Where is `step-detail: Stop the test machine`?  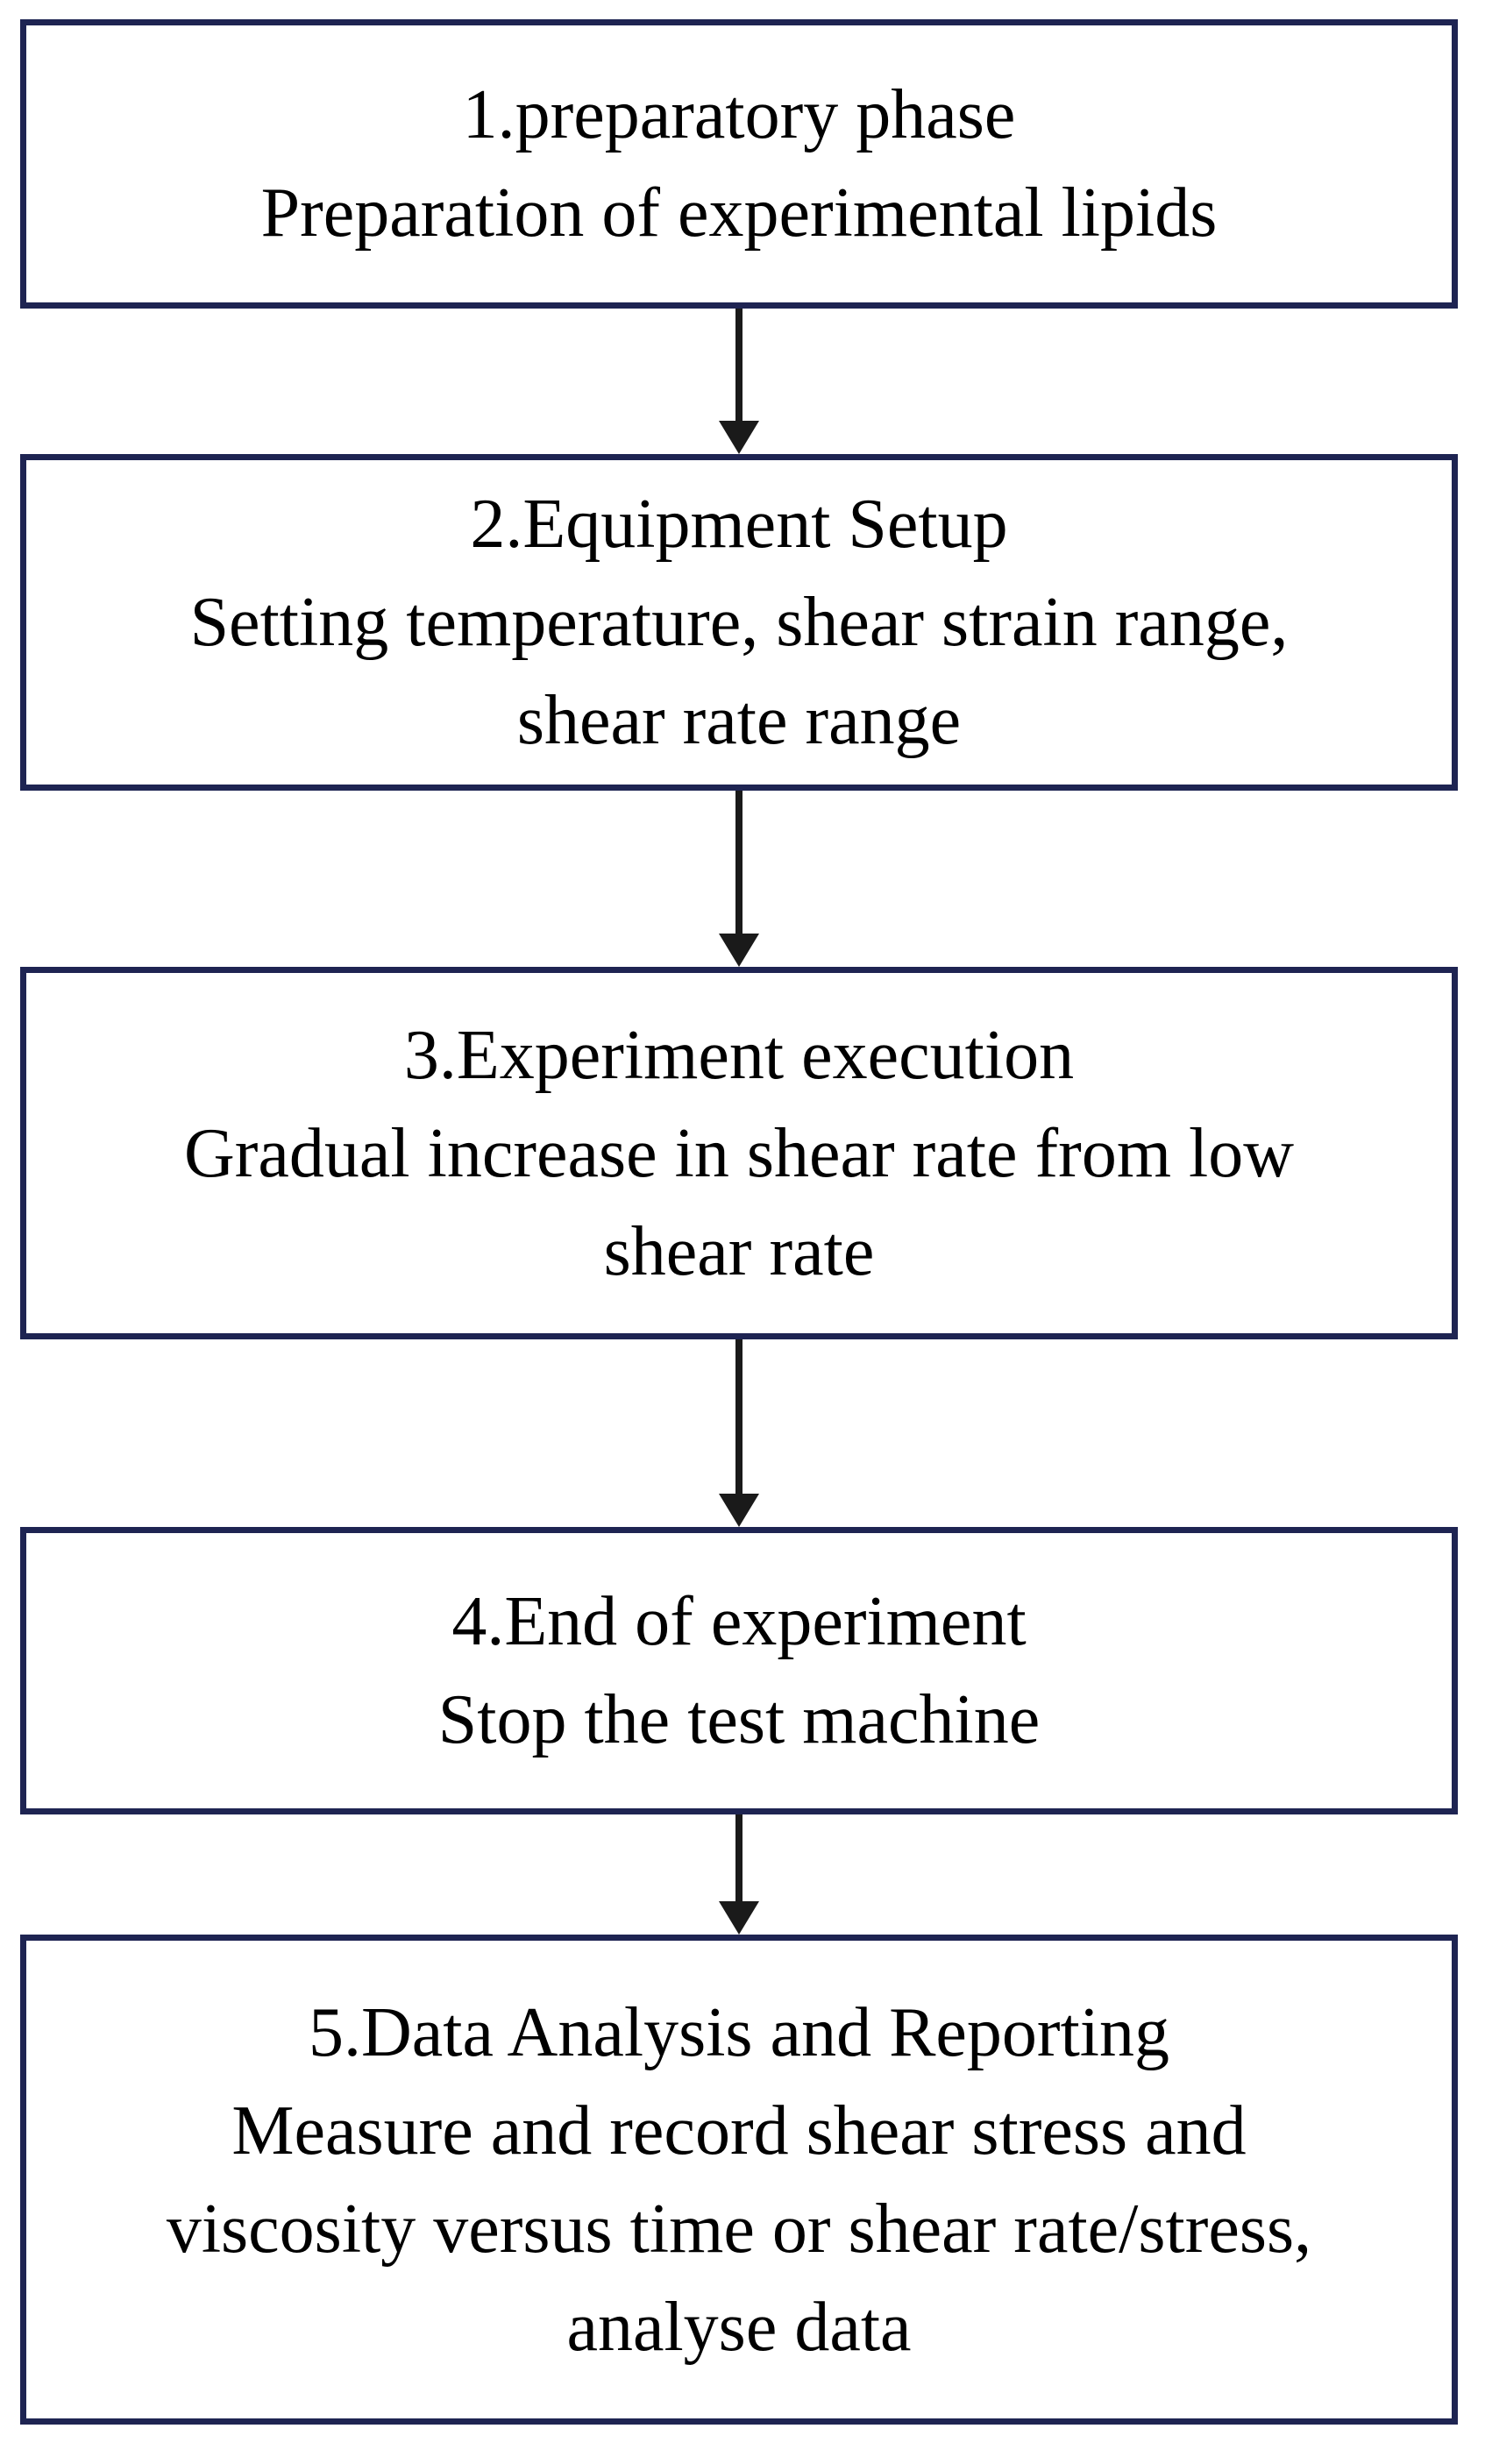
step-detail: Stop the test machine is located at coordinates (739, 1719).